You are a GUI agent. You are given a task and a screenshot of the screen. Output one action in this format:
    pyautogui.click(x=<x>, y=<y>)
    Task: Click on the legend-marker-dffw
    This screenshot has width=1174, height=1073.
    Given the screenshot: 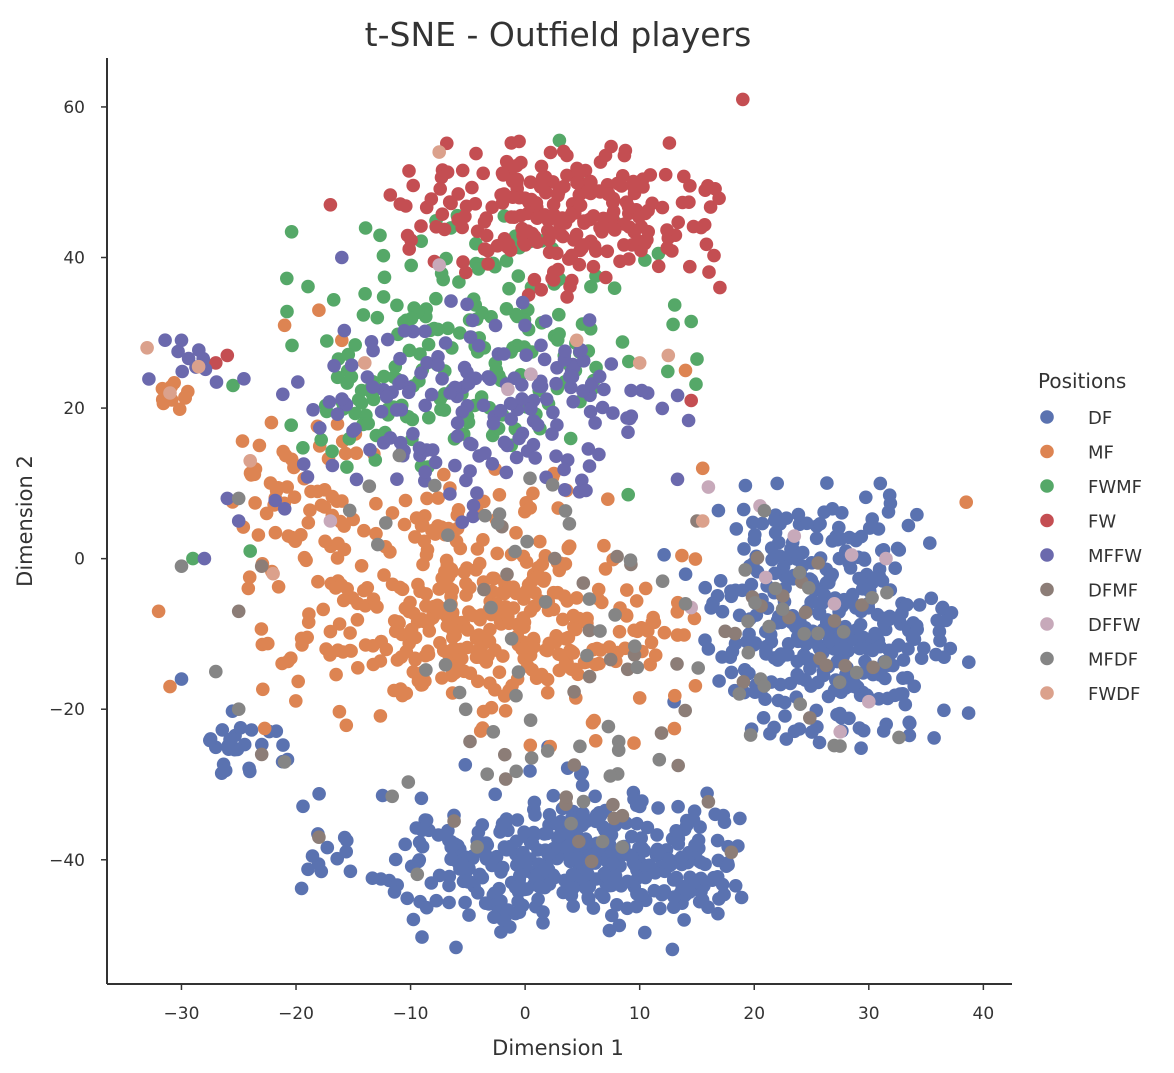 What is the action you would take?
    pyautogui.click(x=1047, y=624)
    